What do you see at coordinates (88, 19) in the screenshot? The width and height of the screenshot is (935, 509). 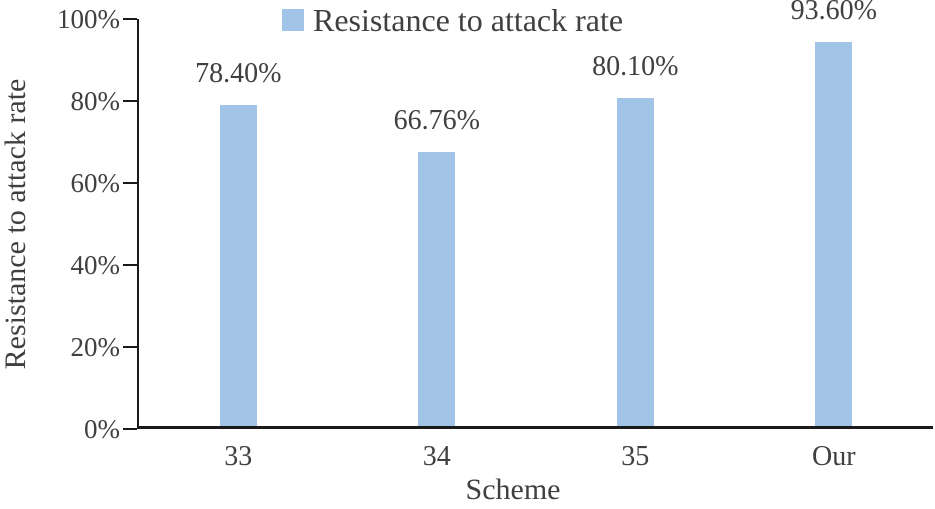 I see `y-tick-label: 100%` at bounding box center [88, 19].